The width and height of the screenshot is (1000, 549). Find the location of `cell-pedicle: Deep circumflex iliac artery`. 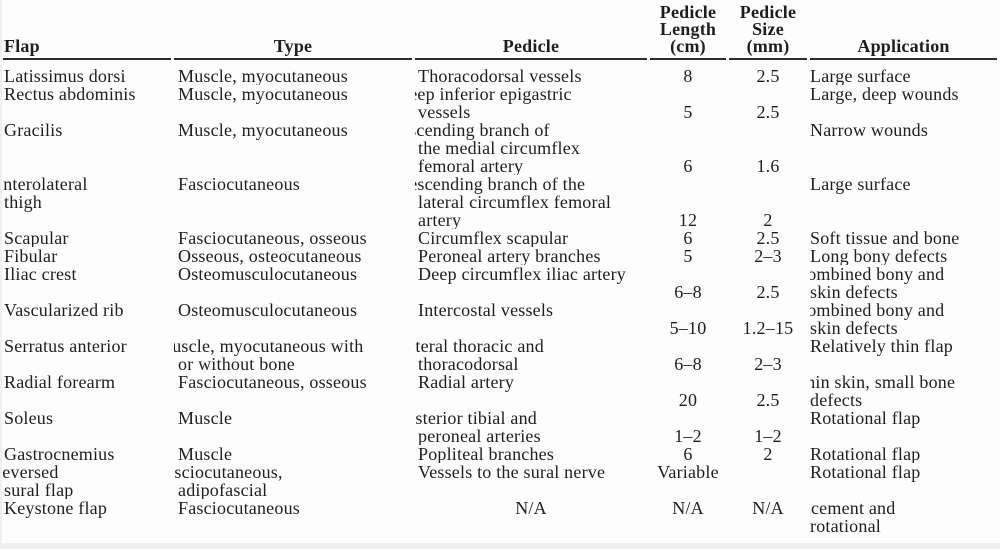

cell-pedicle: Deep circumflex iliac artery is located at coordinates (522, 274).